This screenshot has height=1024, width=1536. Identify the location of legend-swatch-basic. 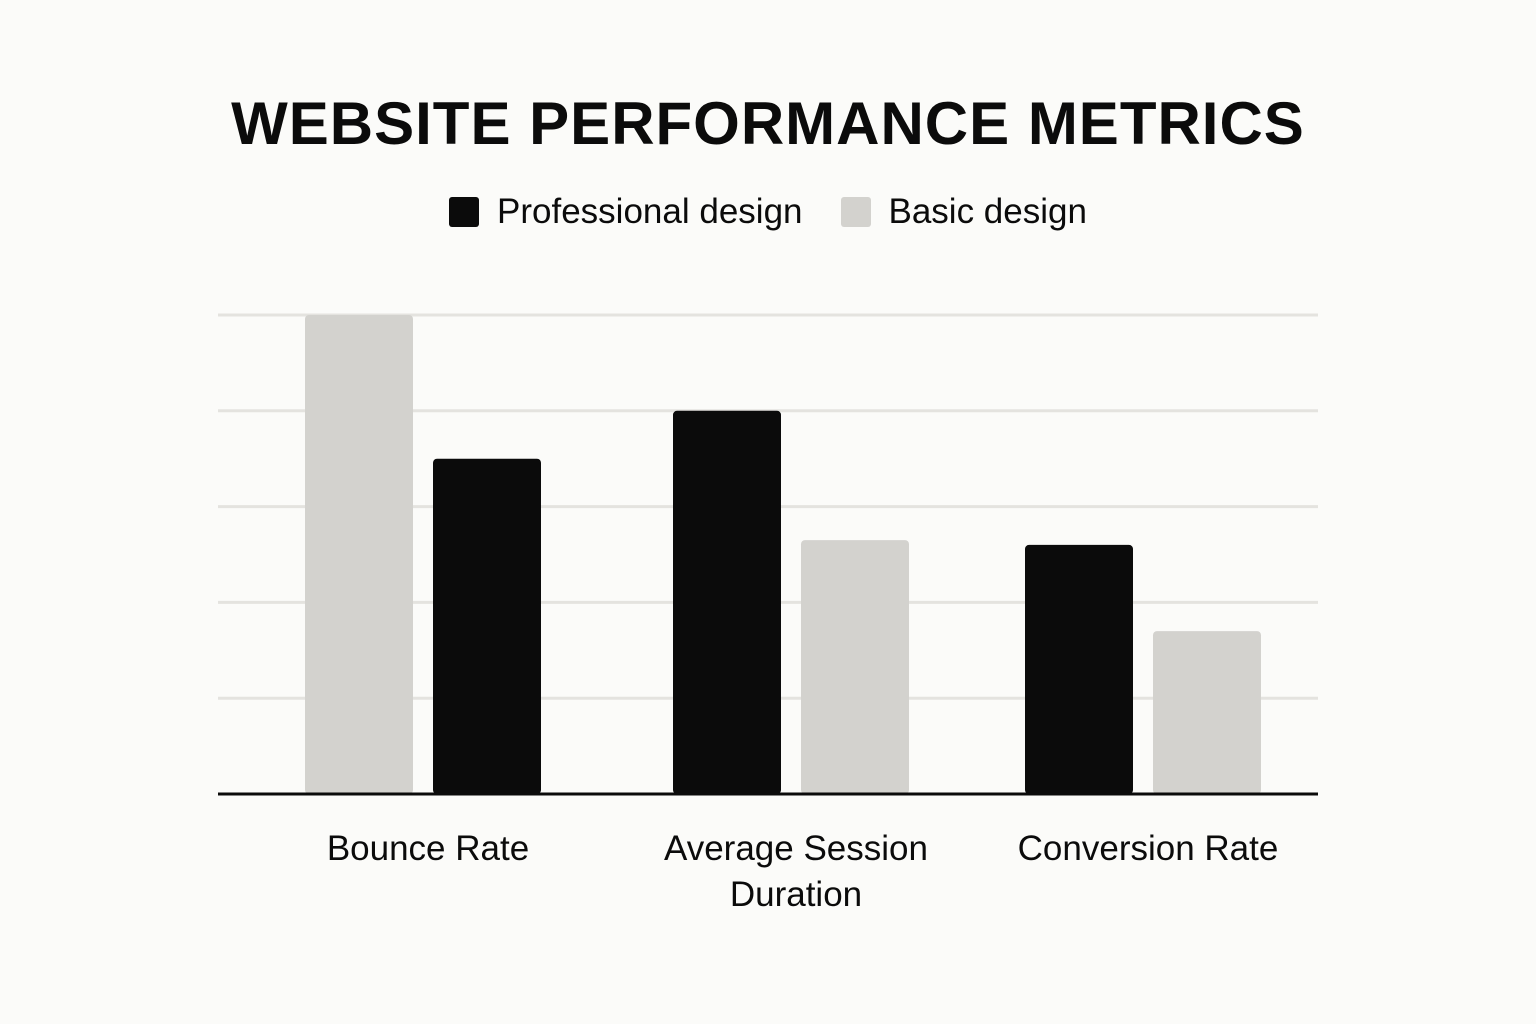
(855, 212).